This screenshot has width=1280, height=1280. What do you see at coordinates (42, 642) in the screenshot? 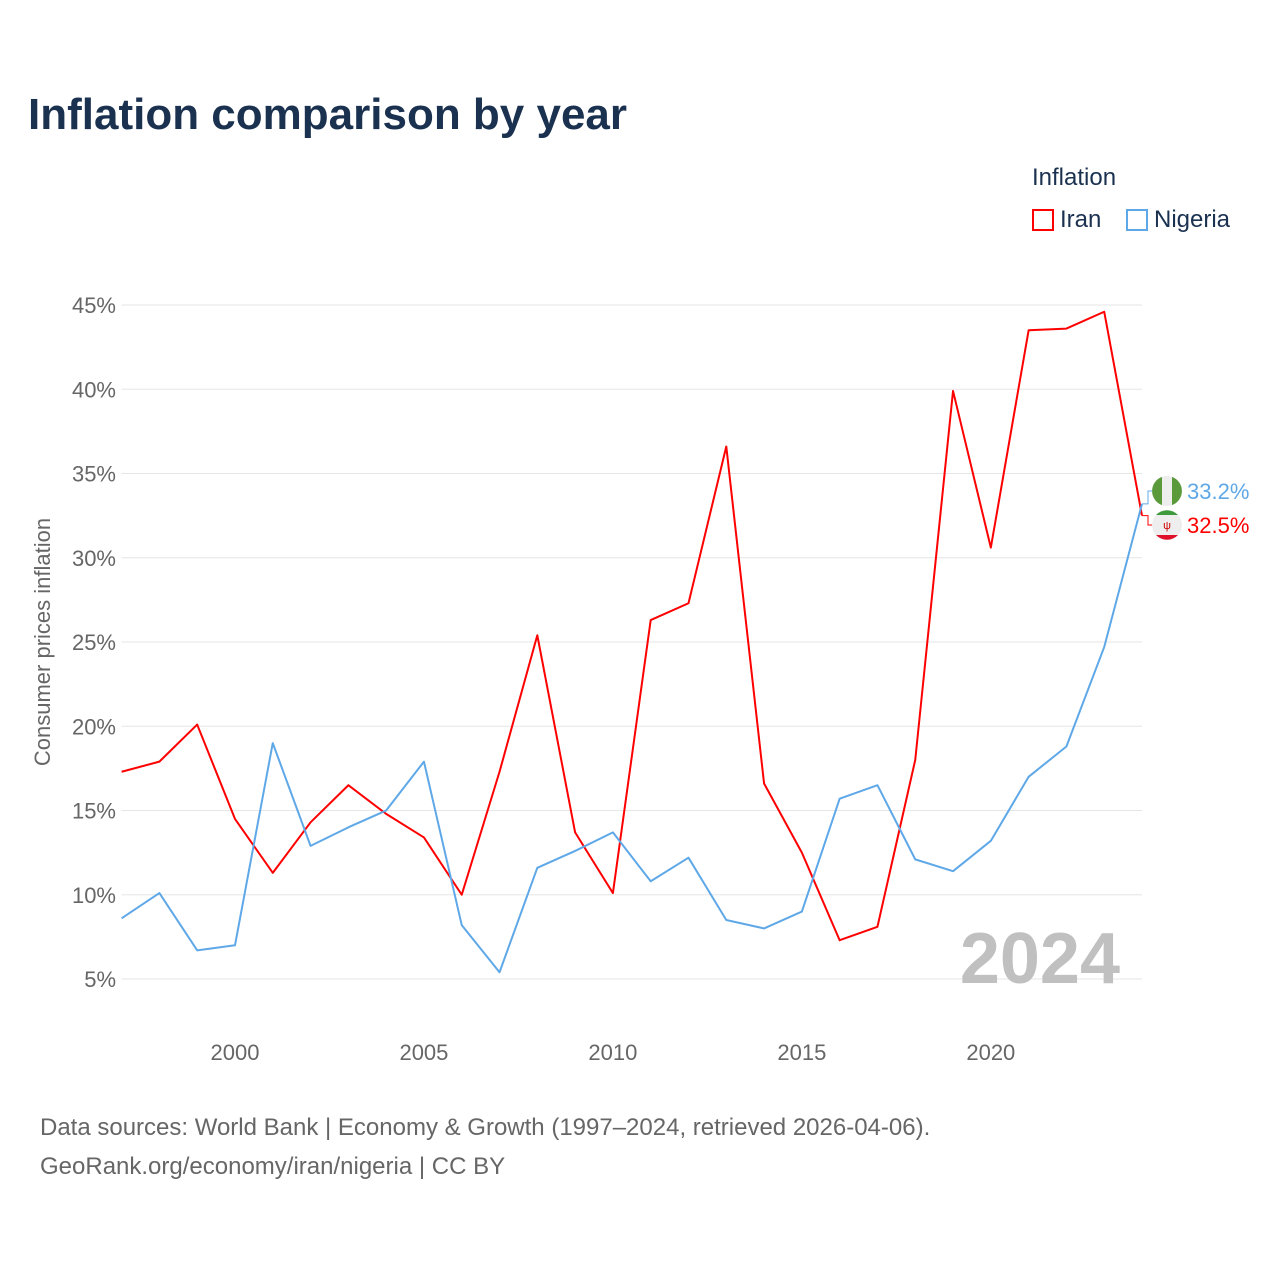
I see `y-axis-label: Consumer prices inflation` at bounding box center [42, 642].